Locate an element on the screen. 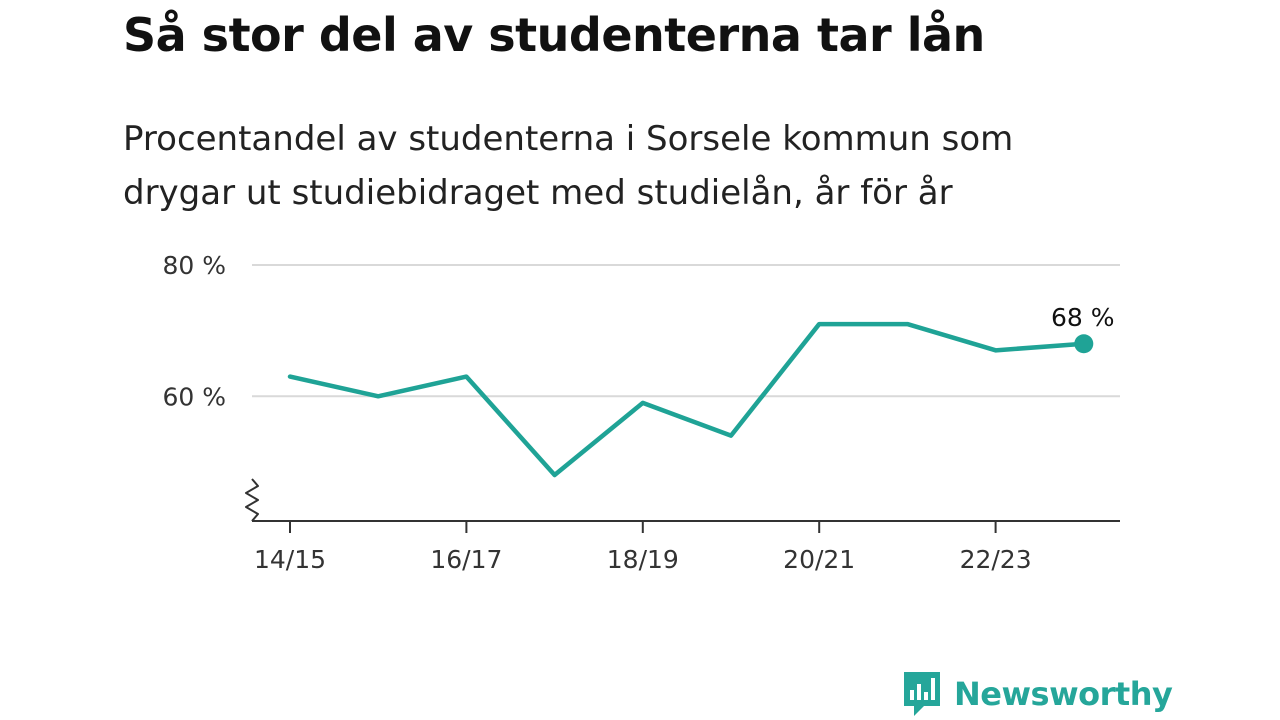 The height and width of the screenshot is (720, 1280). end-value-label: 68 % is located at coordinates (1083, 317).